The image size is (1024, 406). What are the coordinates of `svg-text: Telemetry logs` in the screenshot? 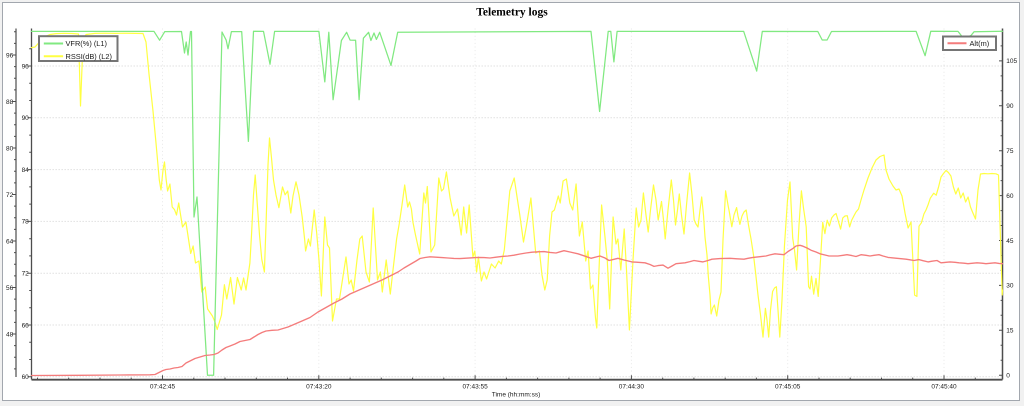 It's located at (512, 13).